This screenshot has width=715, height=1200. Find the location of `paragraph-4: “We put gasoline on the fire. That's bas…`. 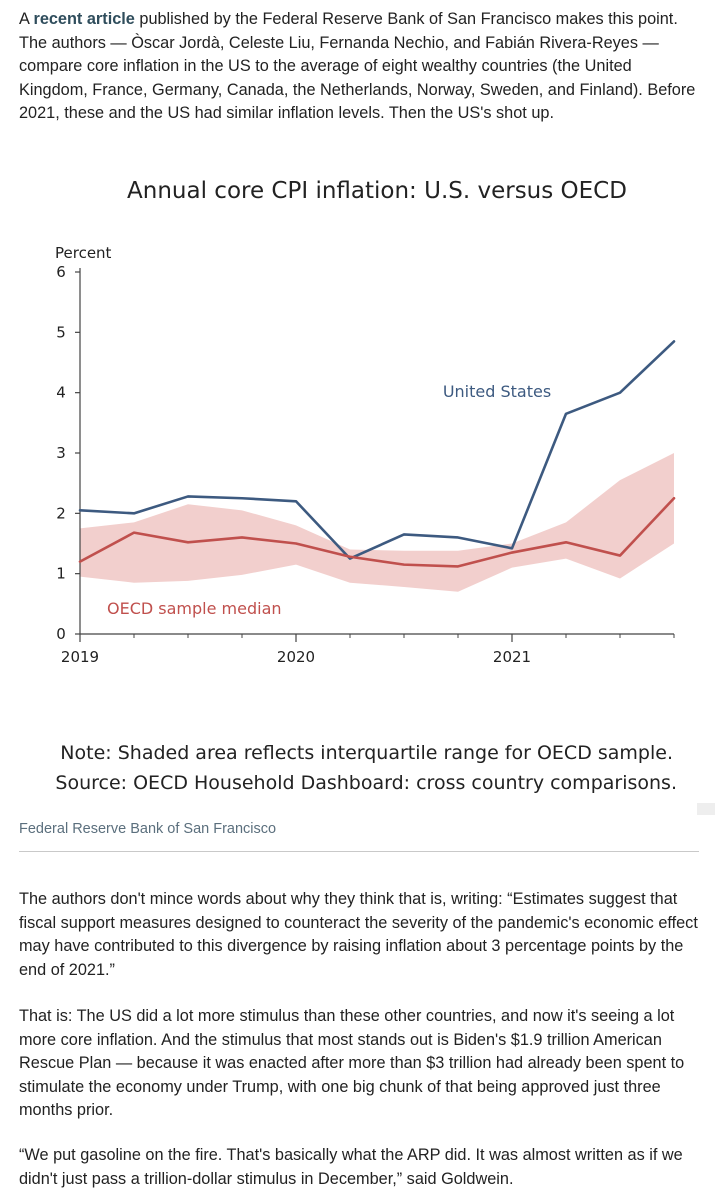

paragraph-4: “We put gasoline on the fire. That's bas… is located at coordinates (351, 1167).